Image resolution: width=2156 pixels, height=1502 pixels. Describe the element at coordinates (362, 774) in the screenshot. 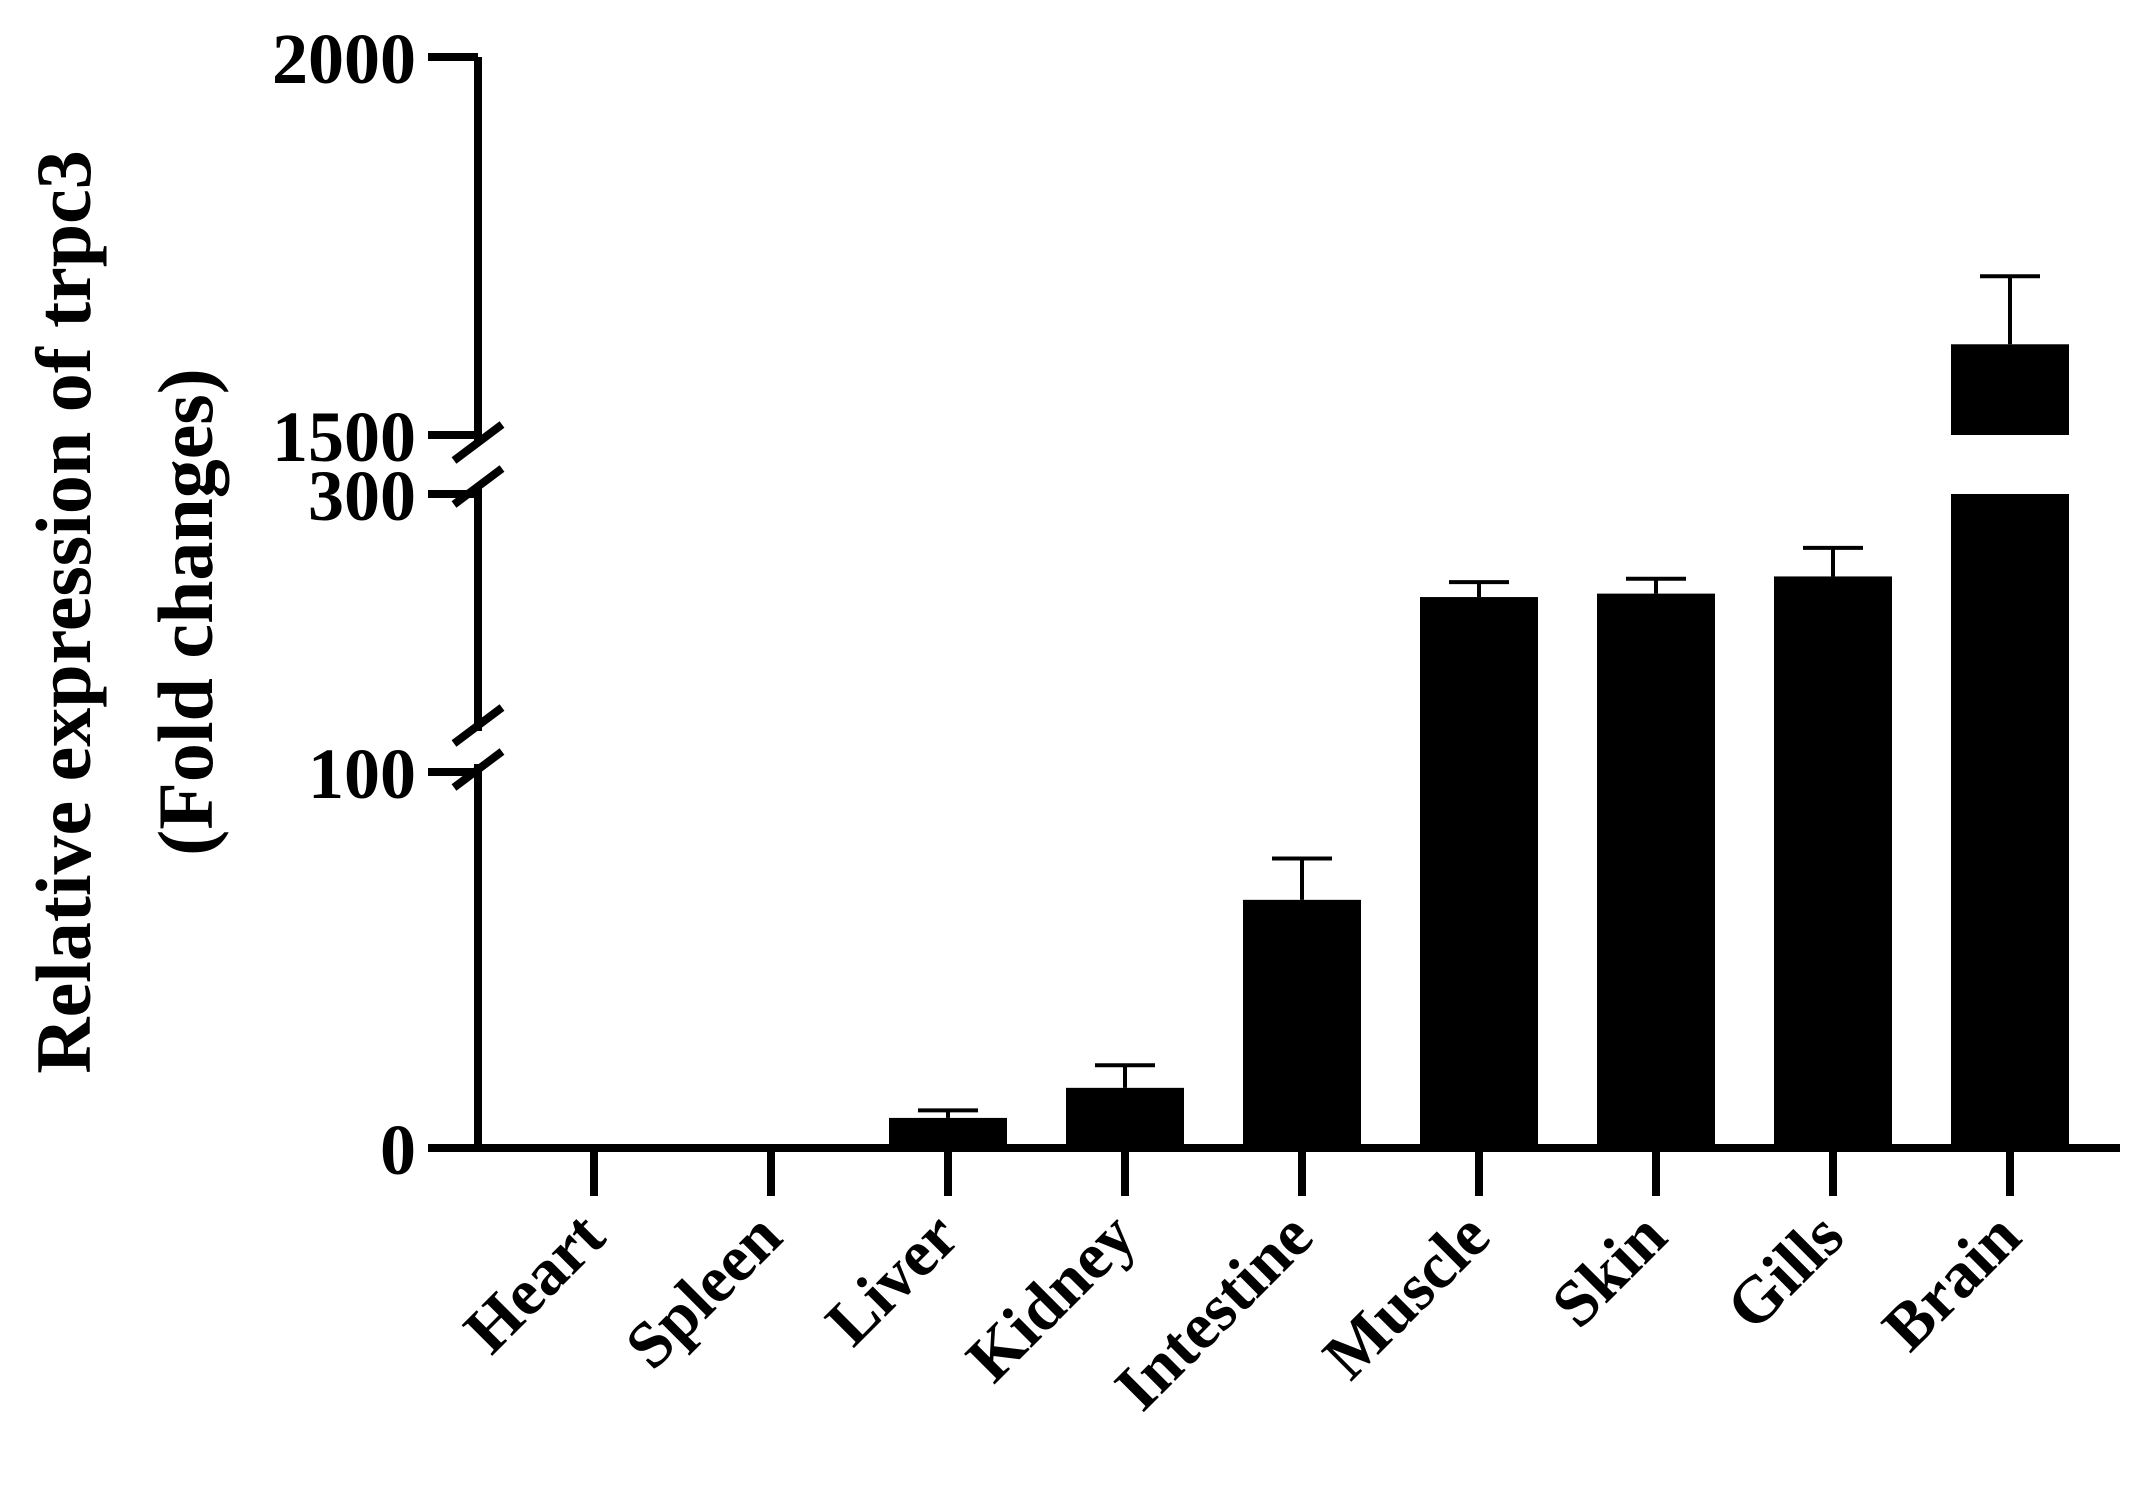

I see `y-tick-label: 100` at that location.